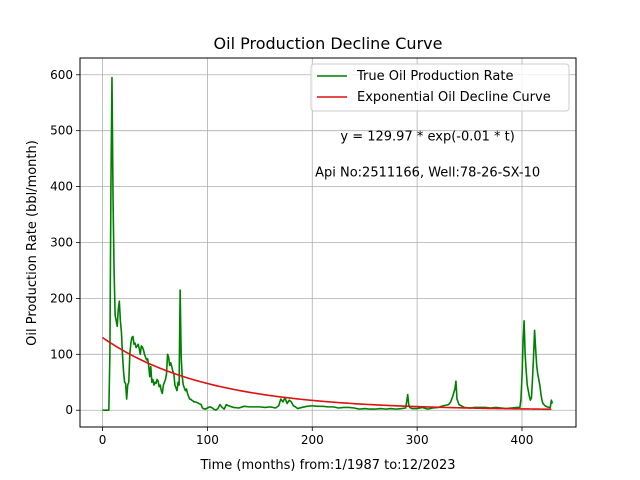  Describe the element at coordinates (427, 136) in the screenshot. I see `annotation-text: y = 129.97 * exp(-0.01 * t)` at that location.